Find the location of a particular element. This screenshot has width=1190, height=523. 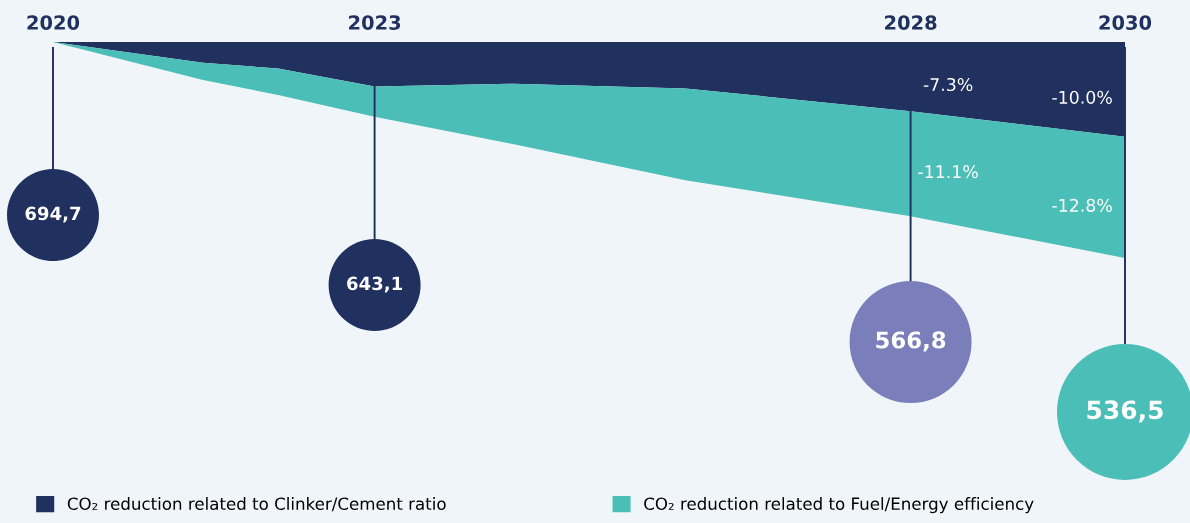

data-label: -7.3% is located at coordinates (948, 84).